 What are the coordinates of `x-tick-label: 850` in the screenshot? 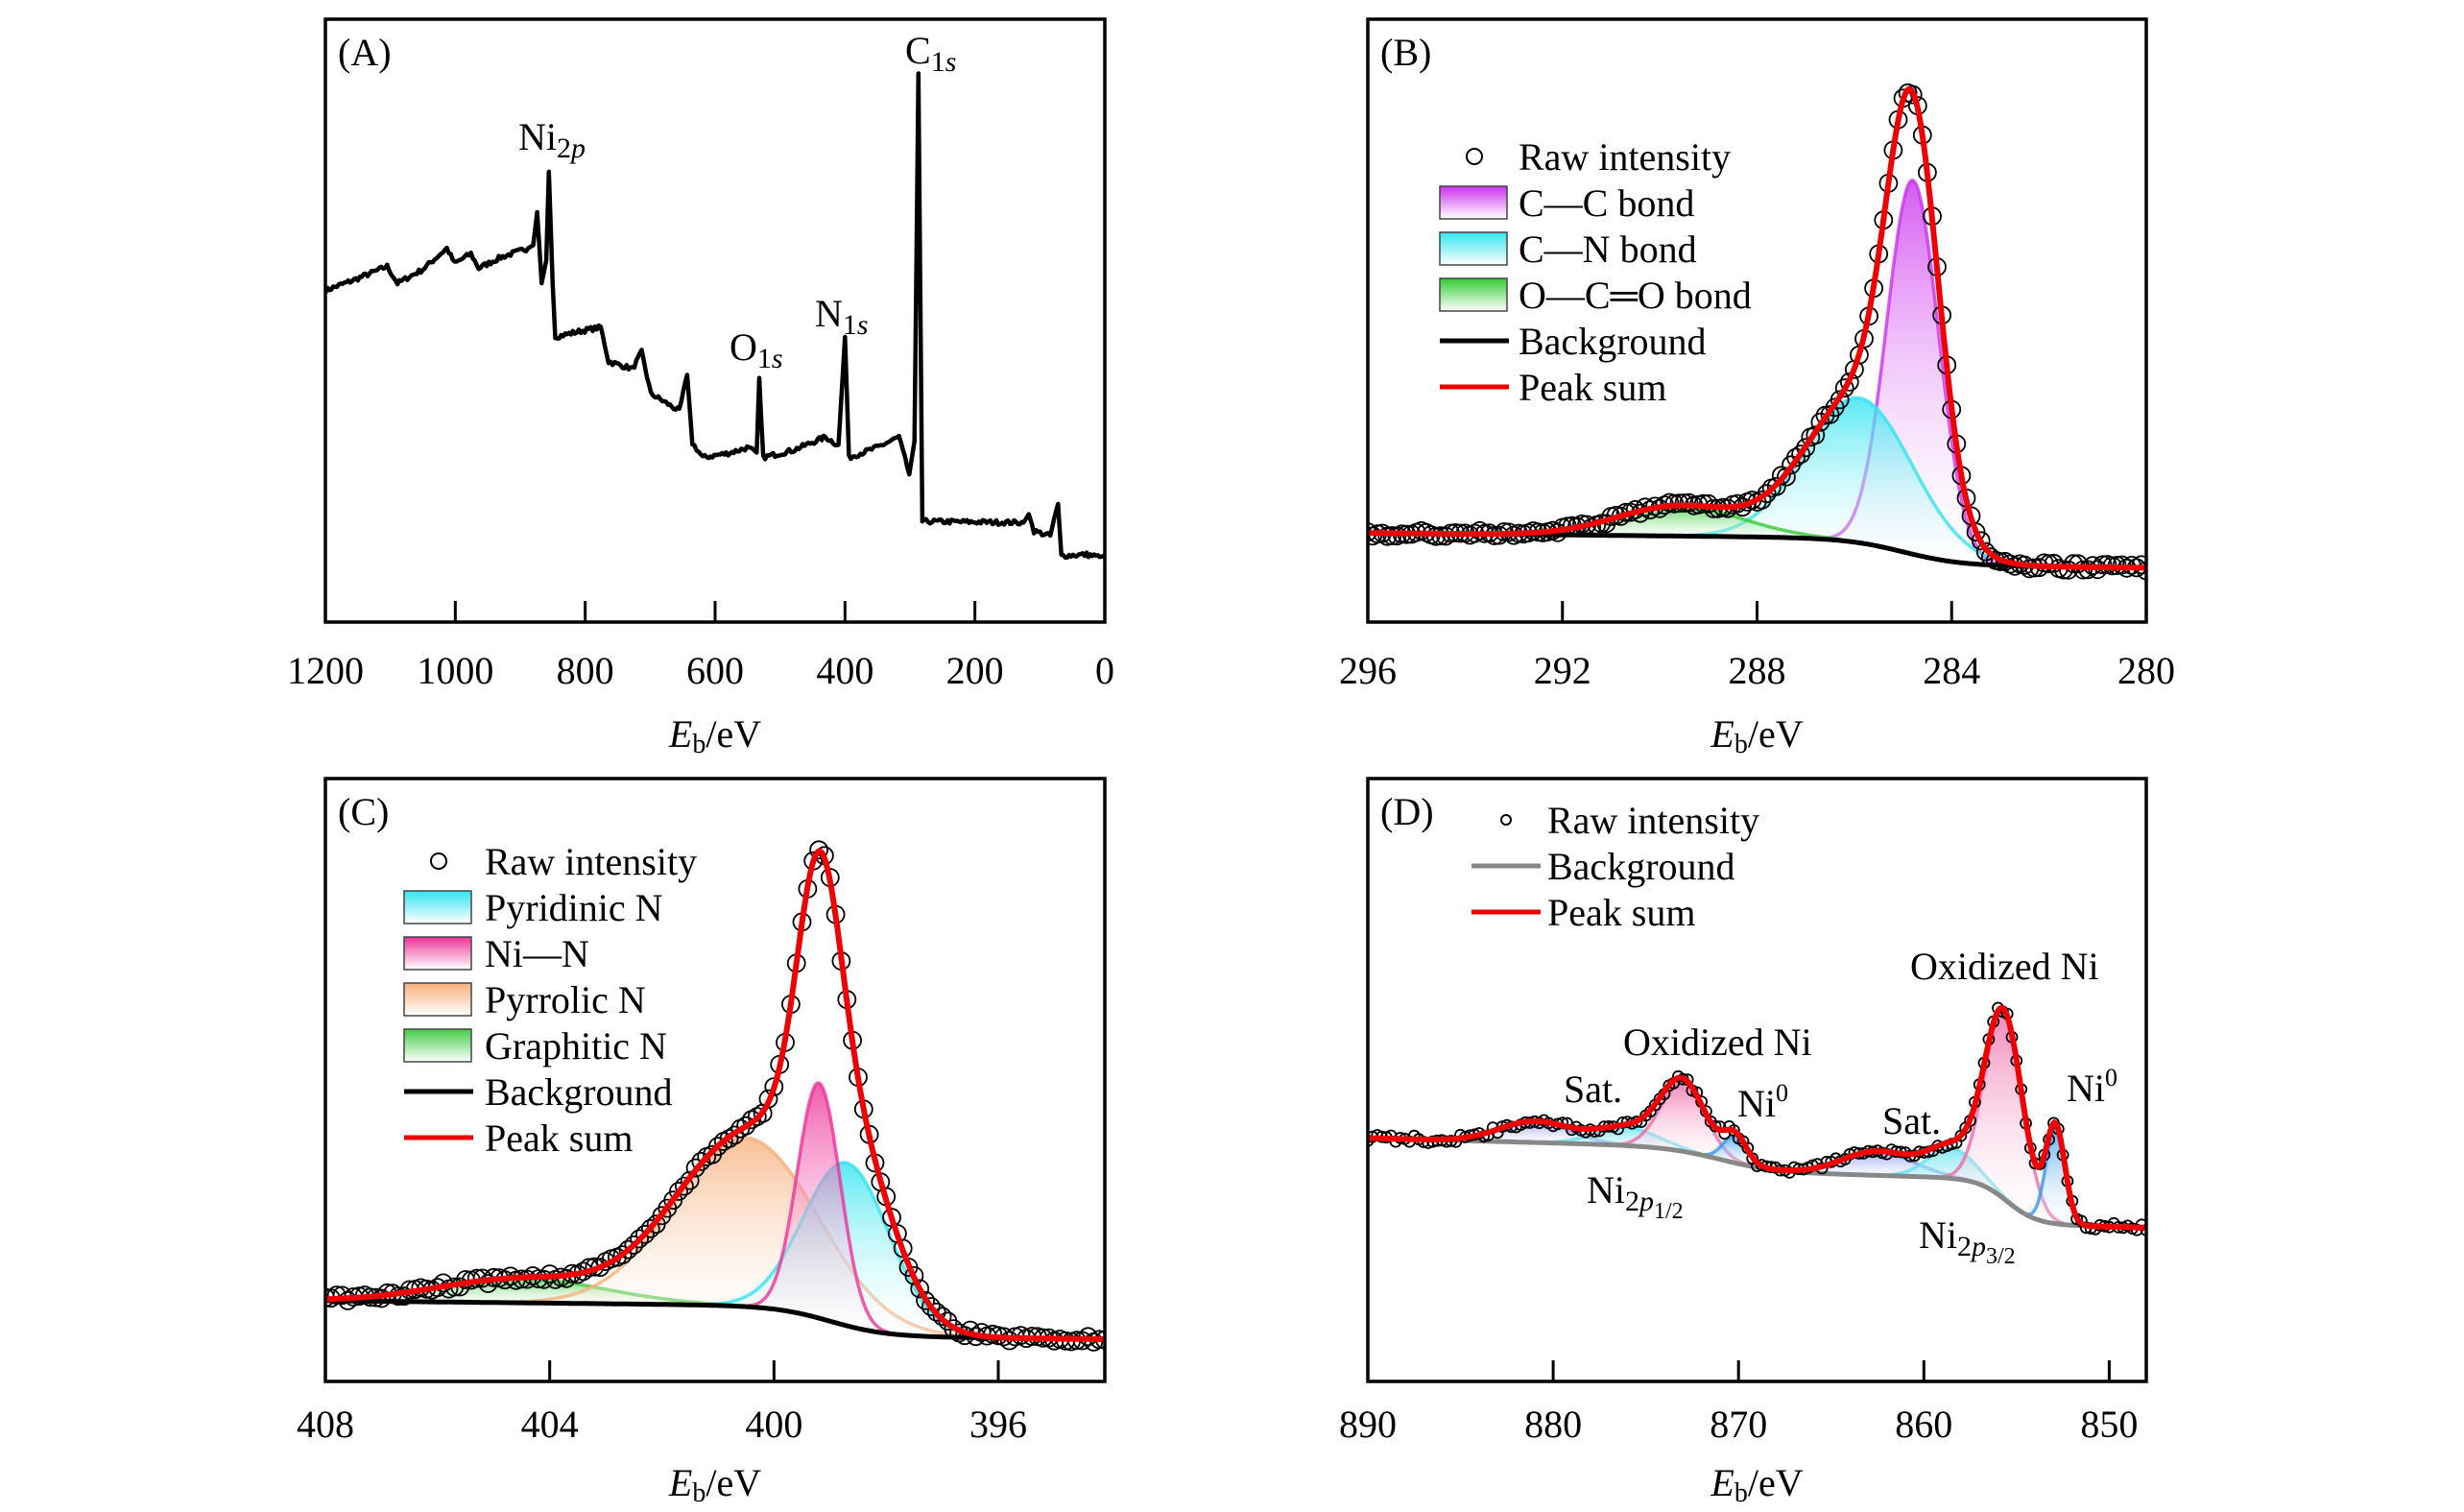 It's located at (2109, 1424).